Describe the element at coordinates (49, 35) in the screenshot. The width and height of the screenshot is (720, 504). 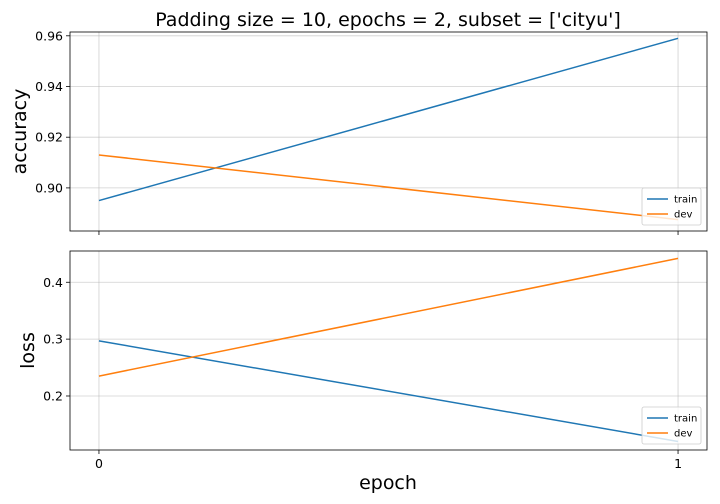
I see `y-tick-label: 0.96` at that location.